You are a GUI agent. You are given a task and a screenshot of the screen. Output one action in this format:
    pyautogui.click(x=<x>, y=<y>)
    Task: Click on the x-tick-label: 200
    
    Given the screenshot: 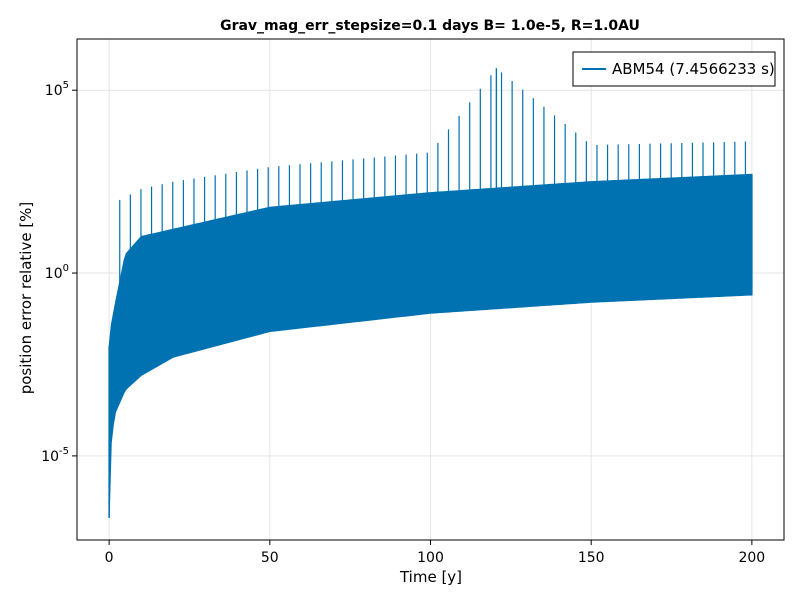 What is the action you would take?
    pyautogui.click(x=751, y=558)
    